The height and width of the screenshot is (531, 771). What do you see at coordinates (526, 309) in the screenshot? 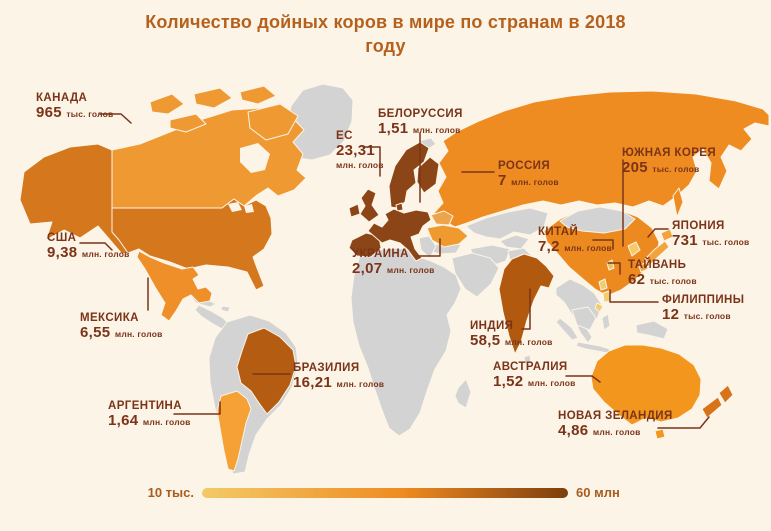
I see `leader-line-india` at bounding box center [526, 309].